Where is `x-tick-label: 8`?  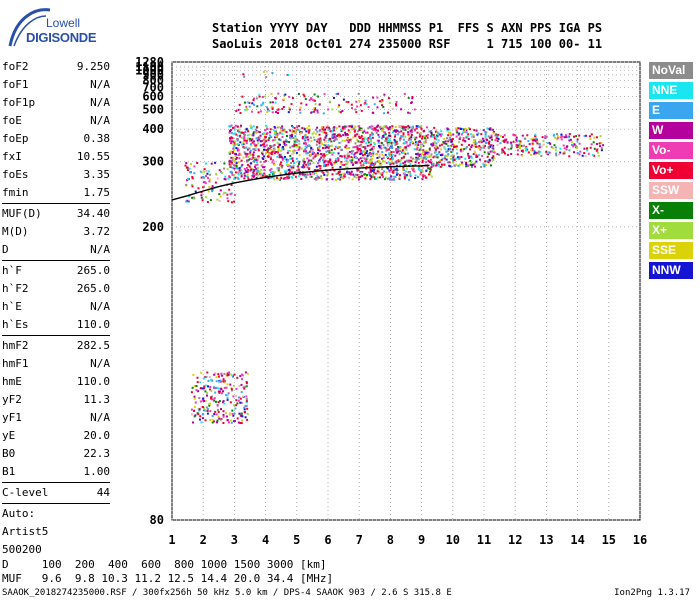
x-tick-label: 8 is located at coordinates (390, 540).